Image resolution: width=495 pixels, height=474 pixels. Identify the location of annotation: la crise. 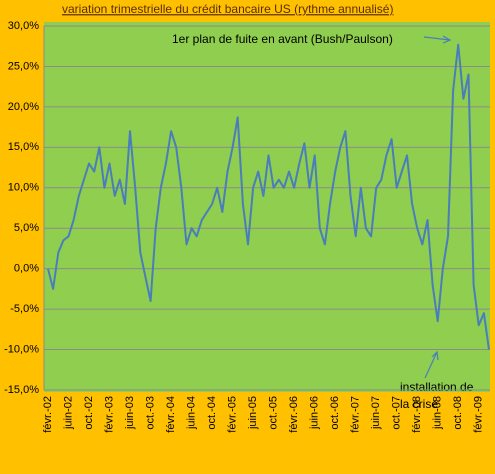
(419, 404).